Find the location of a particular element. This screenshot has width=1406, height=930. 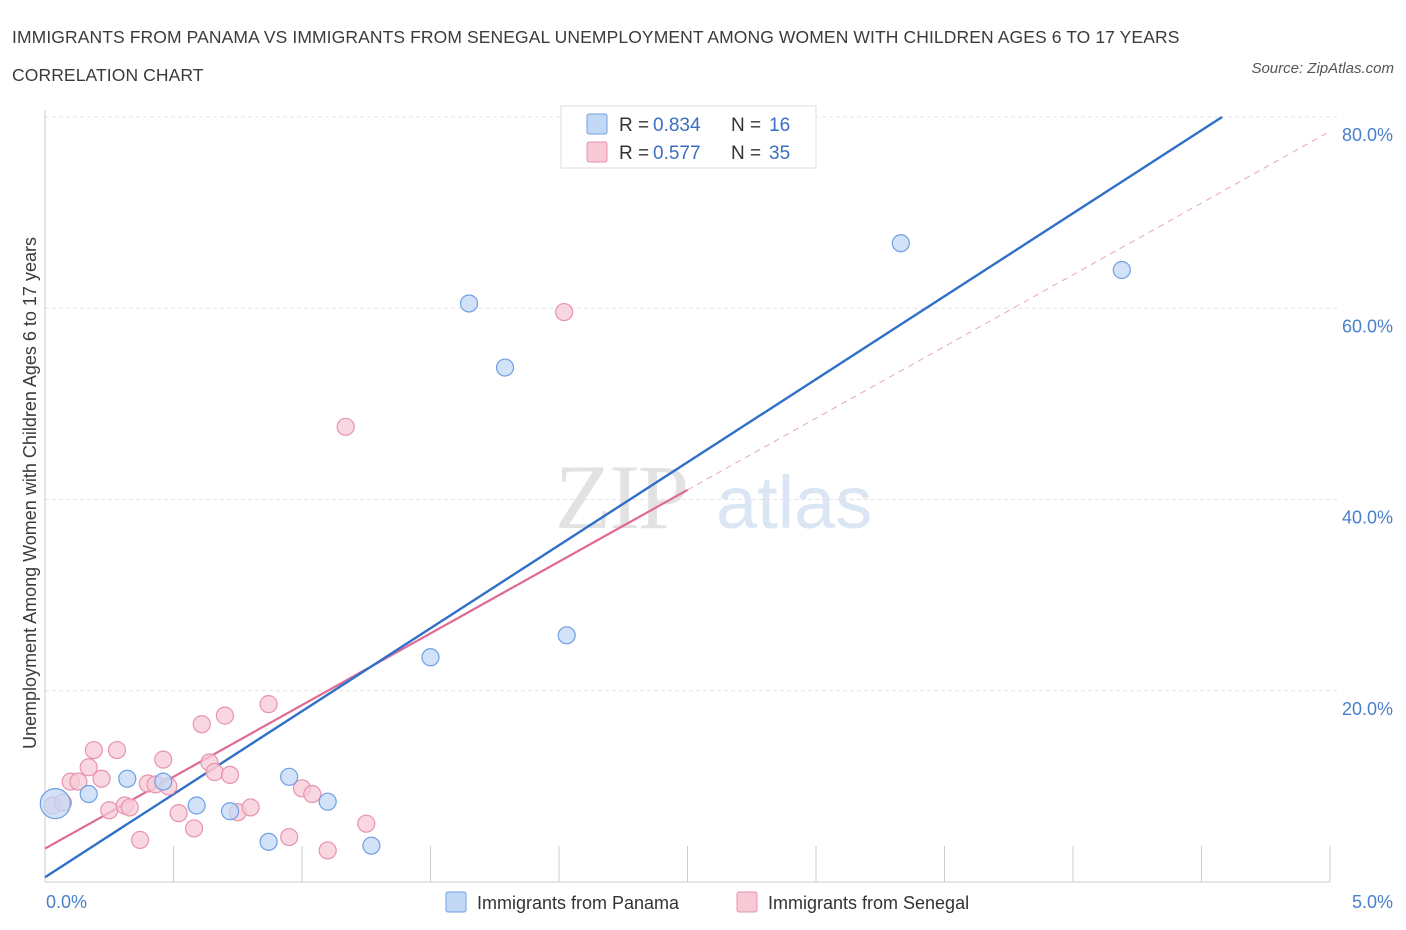

bottom-legend-swatch-senegal is located at coordinates (747, 902).